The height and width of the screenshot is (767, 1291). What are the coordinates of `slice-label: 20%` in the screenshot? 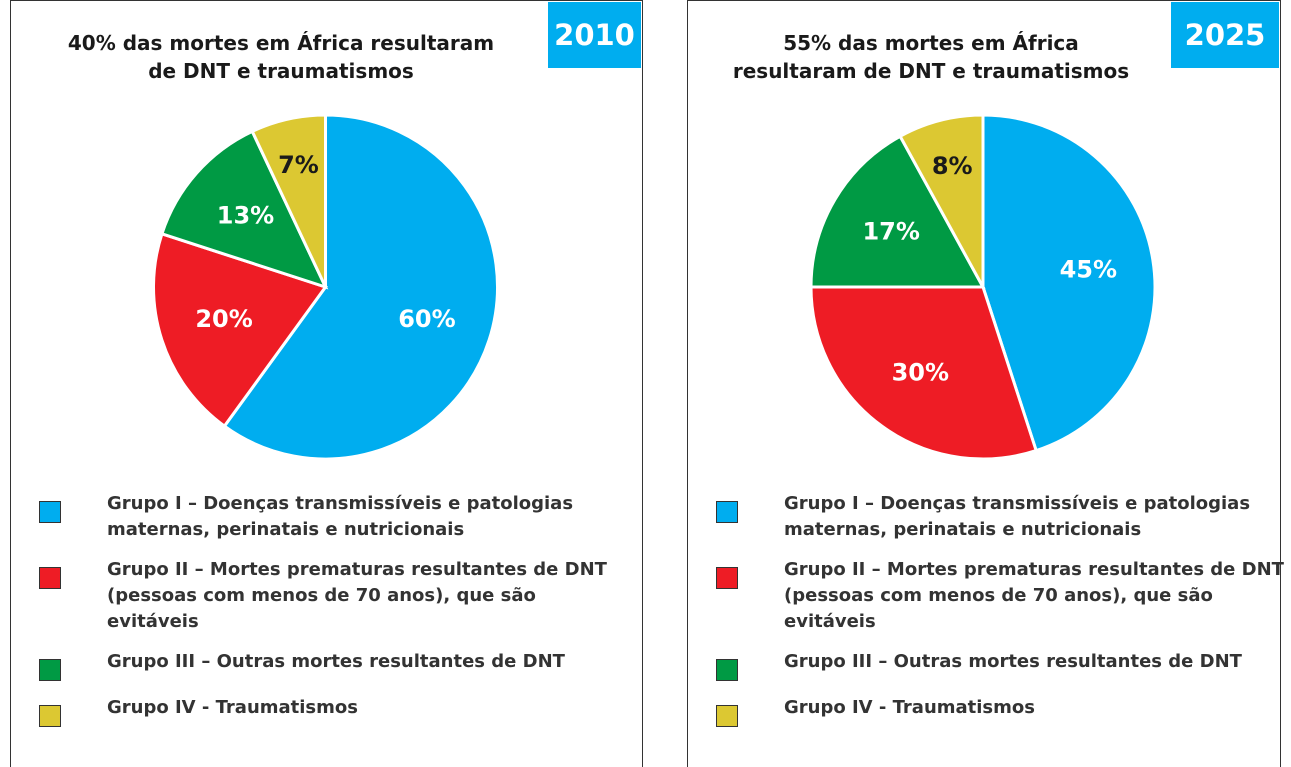 It's located at (223, 319).